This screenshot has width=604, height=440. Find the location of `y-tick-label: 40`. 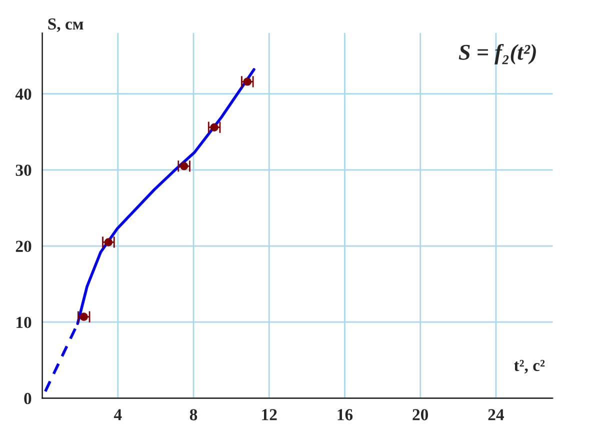

y-tick-label: 40 is located at coordinates (23, 94).